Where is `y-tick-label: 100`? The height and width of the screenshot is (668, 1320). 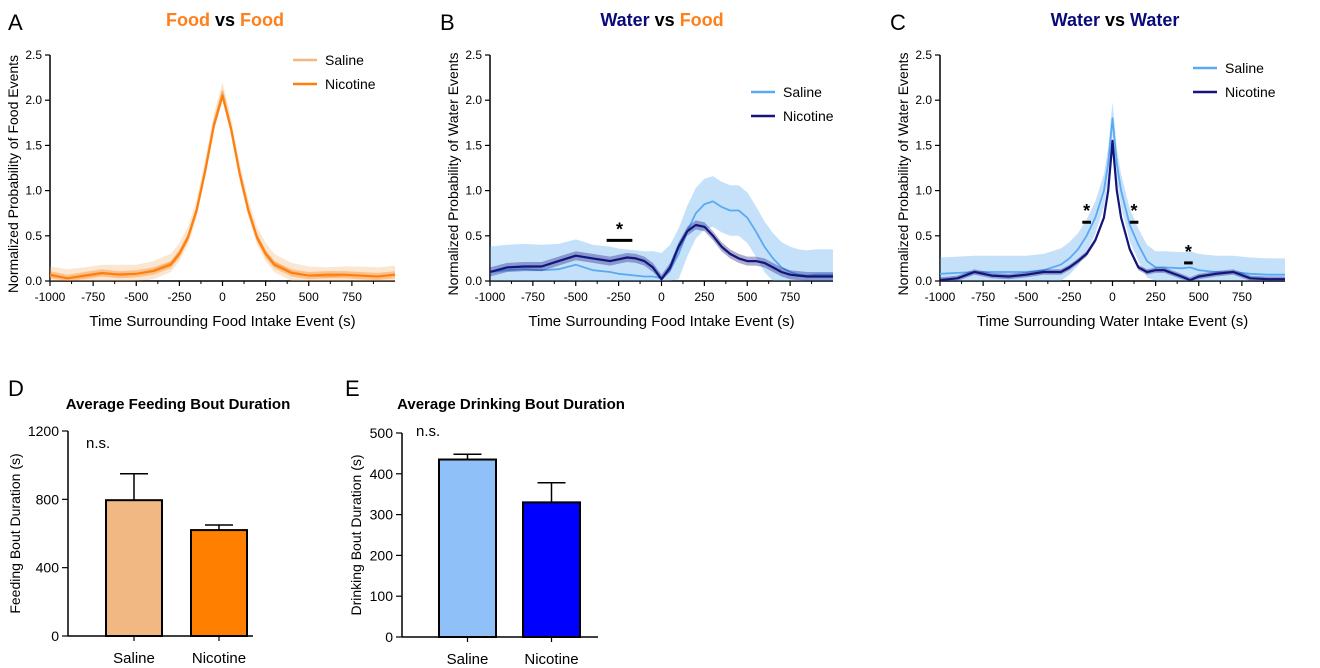
y-tick-label: 100 is located at coordinates (382, 596).